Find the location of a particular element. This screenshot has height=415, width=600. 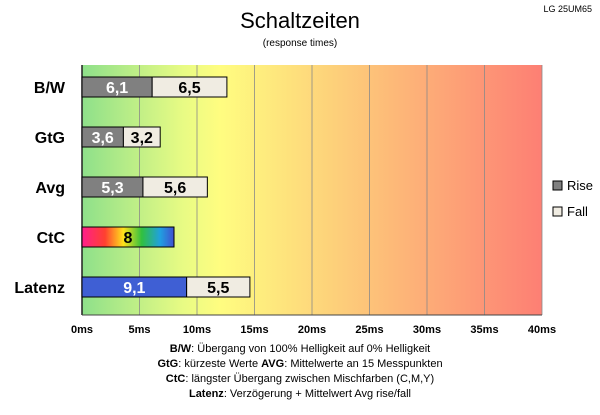

x-tick-label: 0ms is located at coordinates (82, 330).